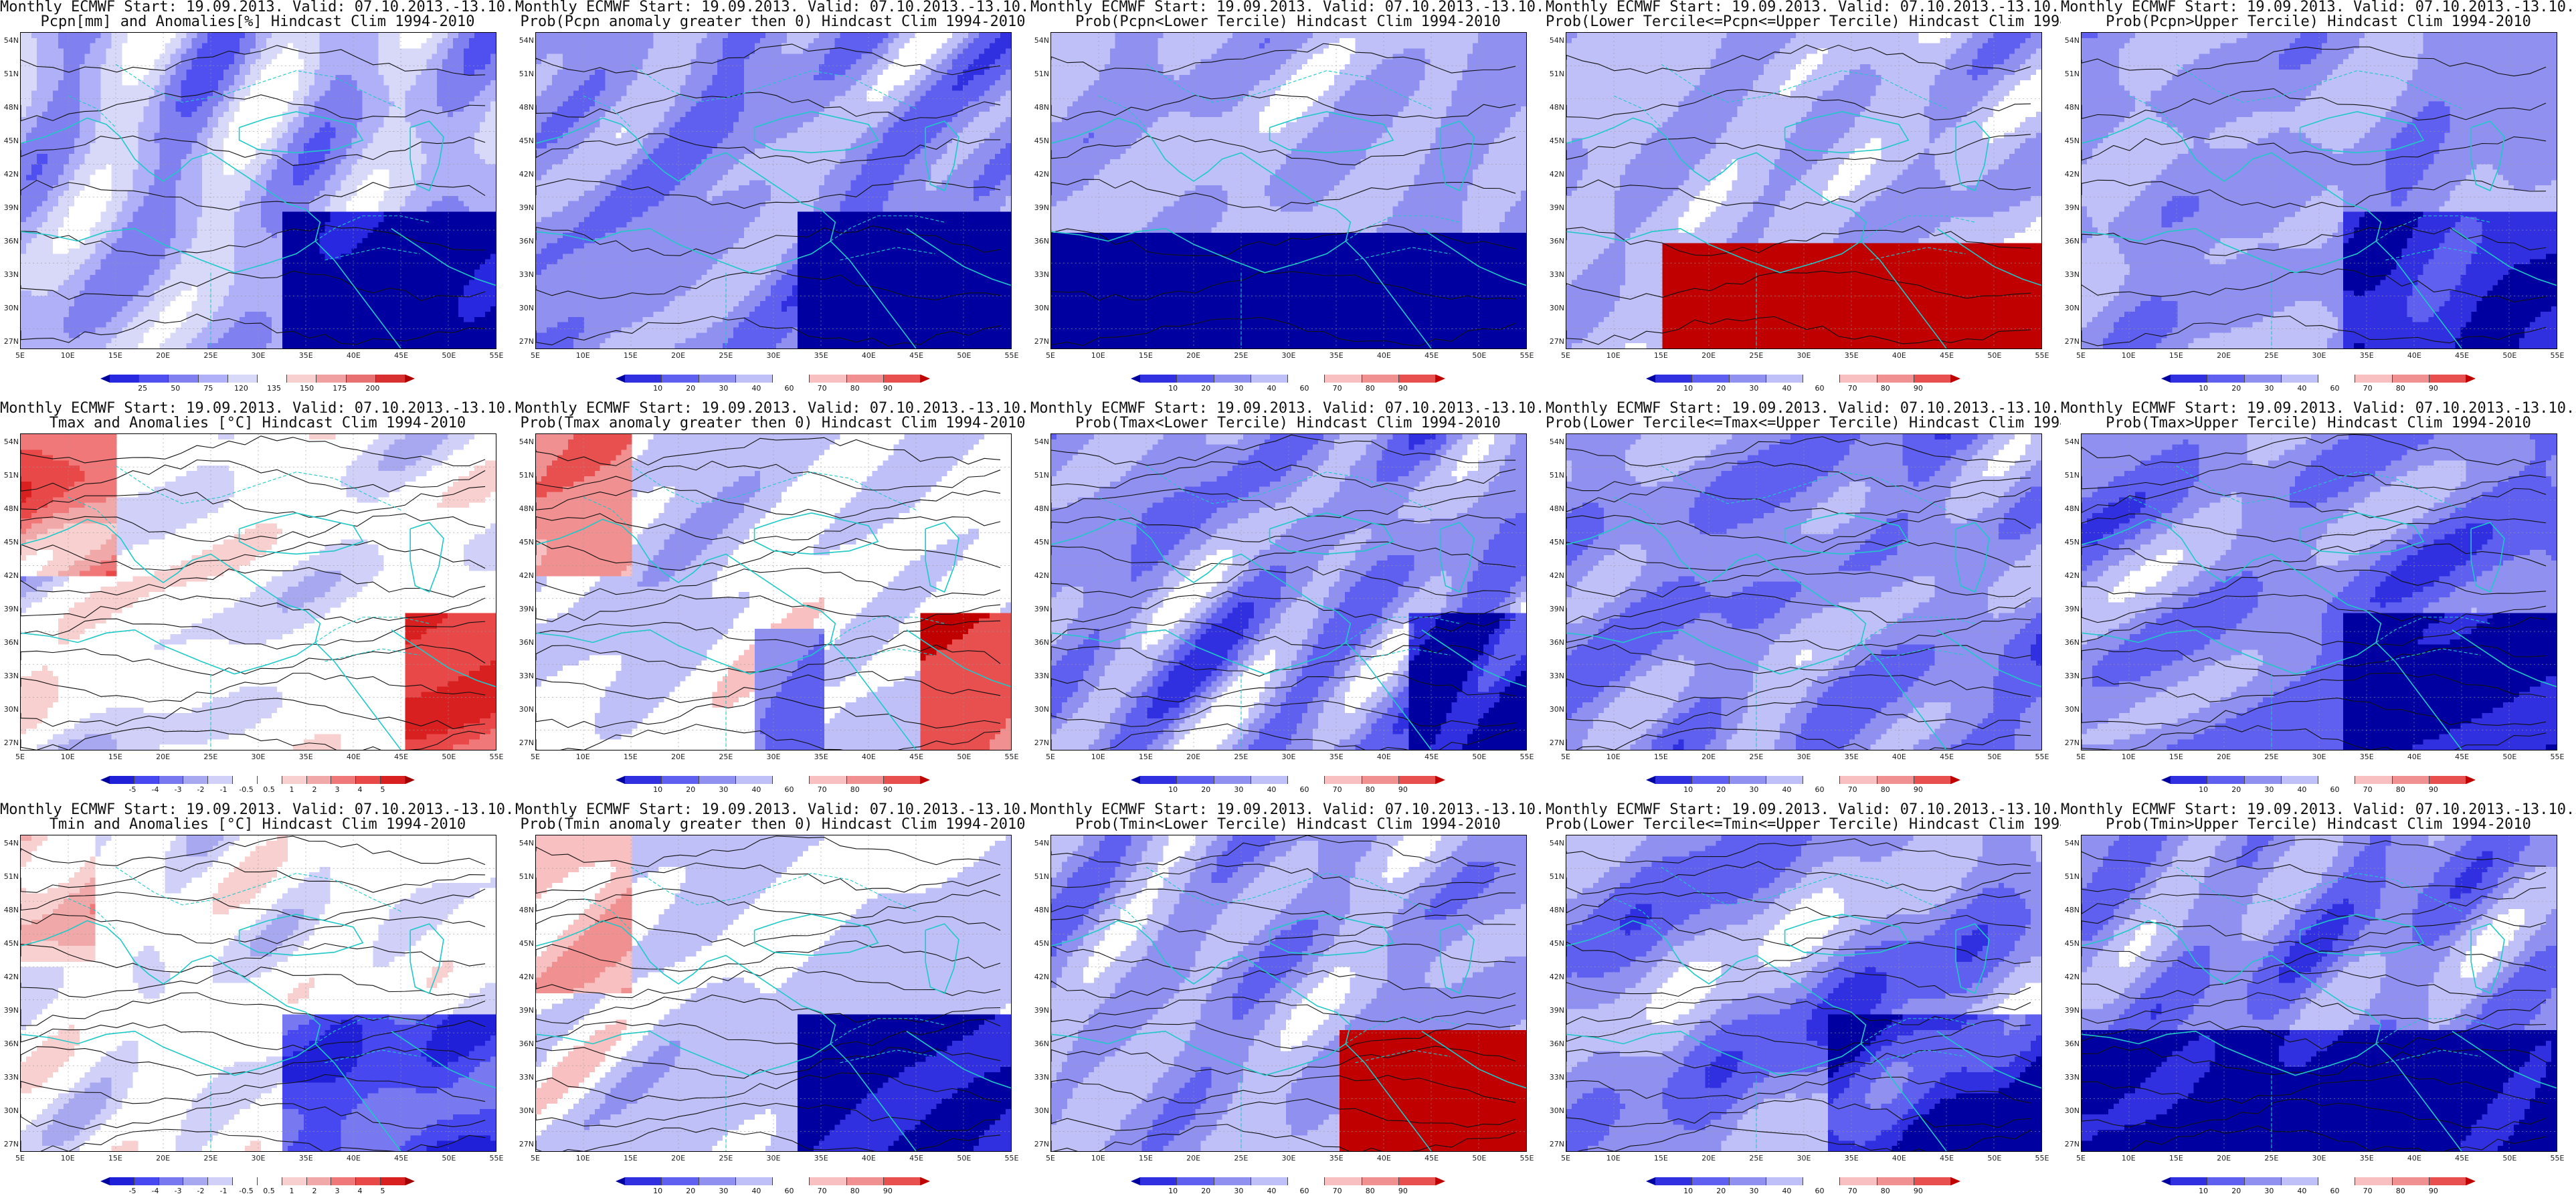 The image size is (2576, 1204). Describe the element at coordinates (1852, 1158) in the screenshot. I see `longitude-label: 35E` at that location.